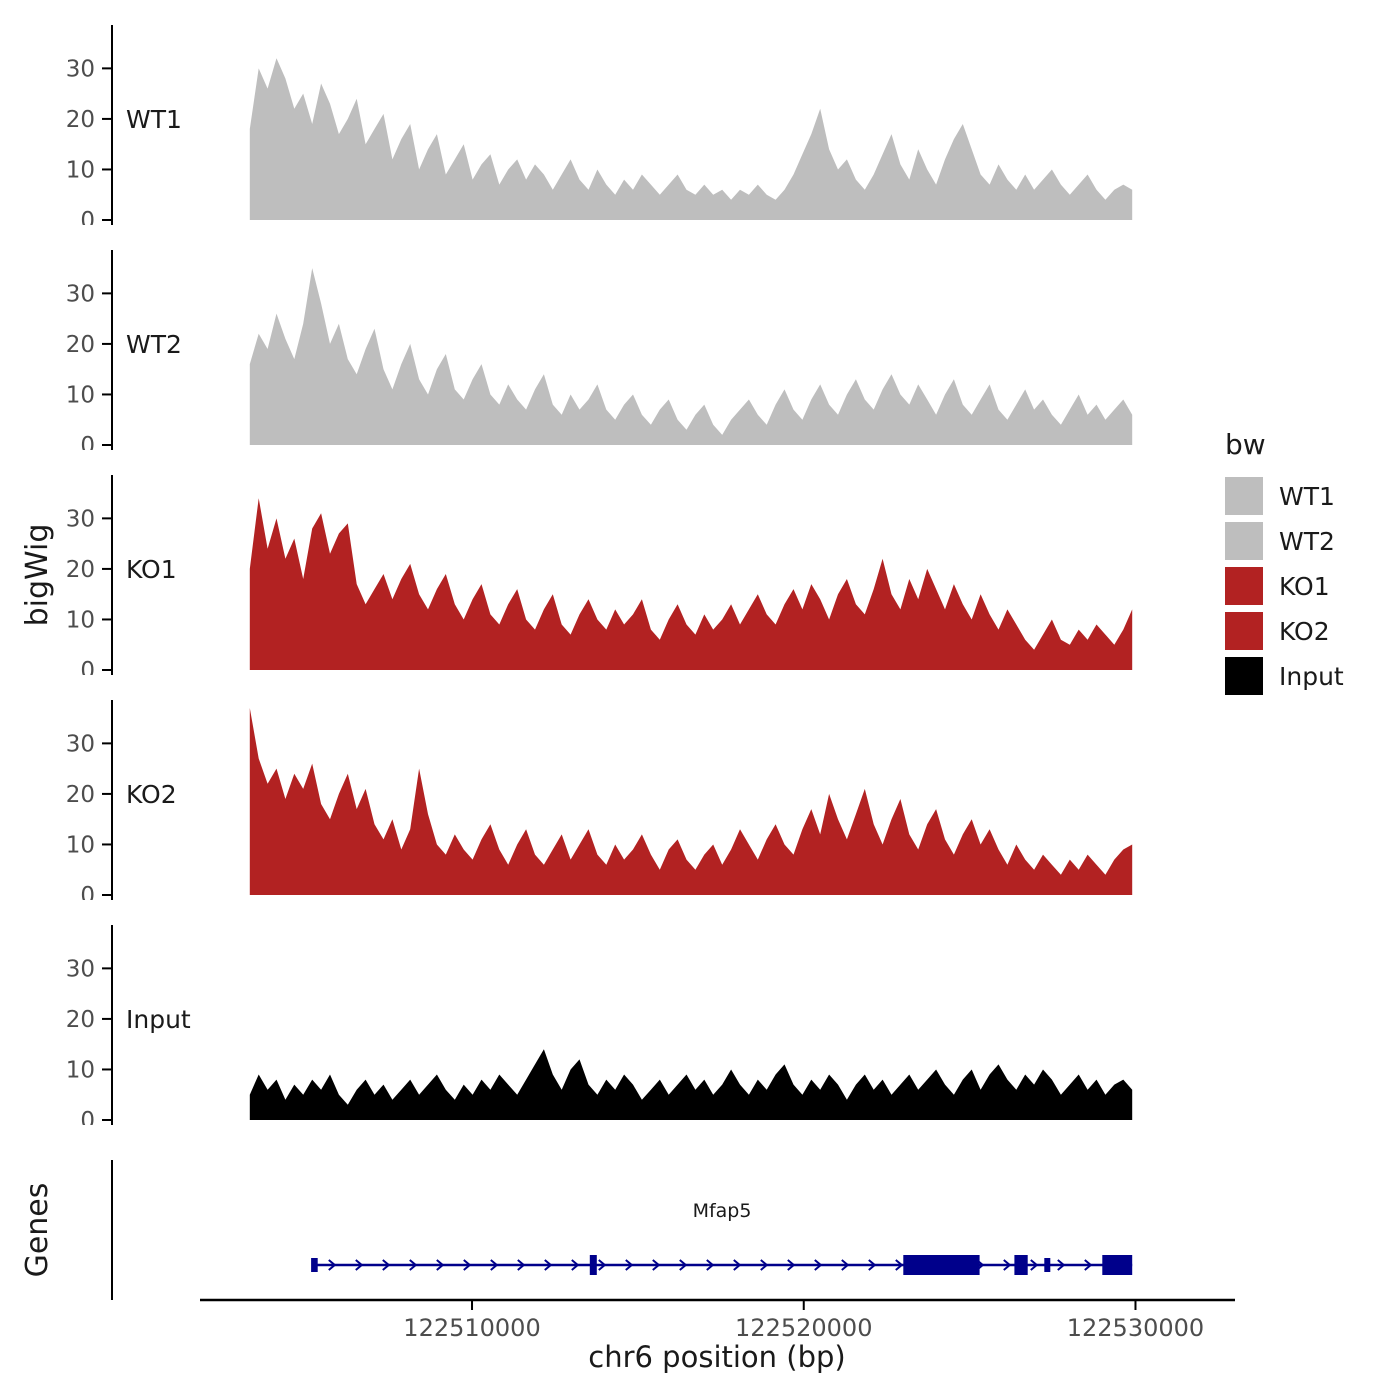  What do you see at coordinates (599, 1025) in the screenshot?
I see `track-panel-input: 0 10 20 30 Input` at bounding box center [599, 1025].